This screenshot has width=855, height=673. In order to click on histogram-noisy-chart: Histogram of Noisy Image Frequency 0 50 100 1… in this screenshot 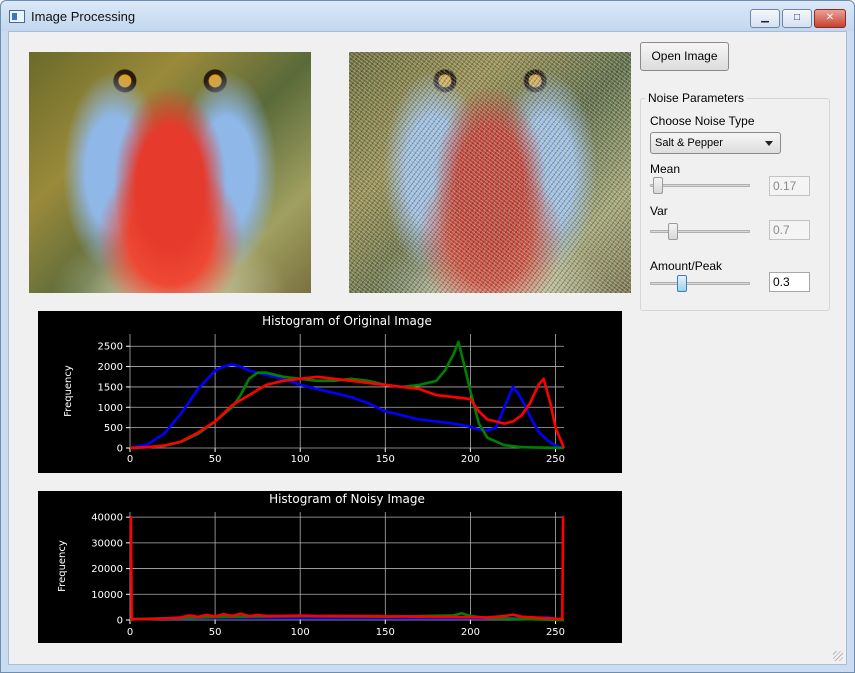, I will do `click(311, 565)`.